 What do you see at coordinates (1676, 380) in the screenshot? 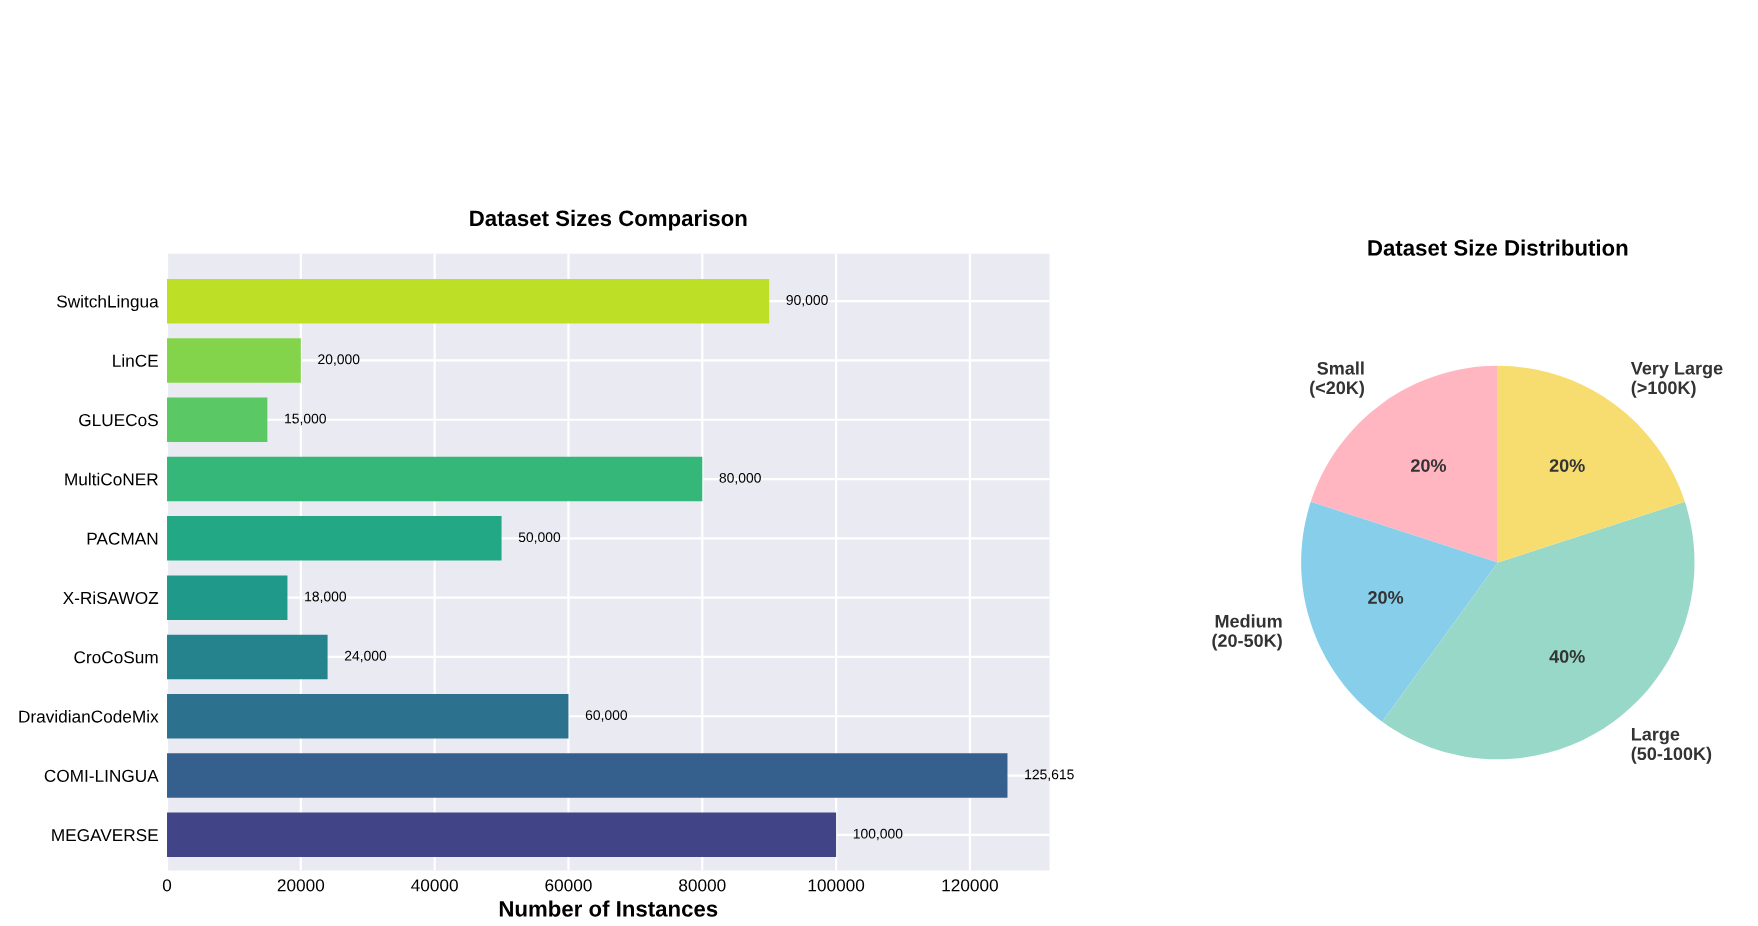
I see `slice-label: Very Large (>100K)` at bounding box center [1676, 380].